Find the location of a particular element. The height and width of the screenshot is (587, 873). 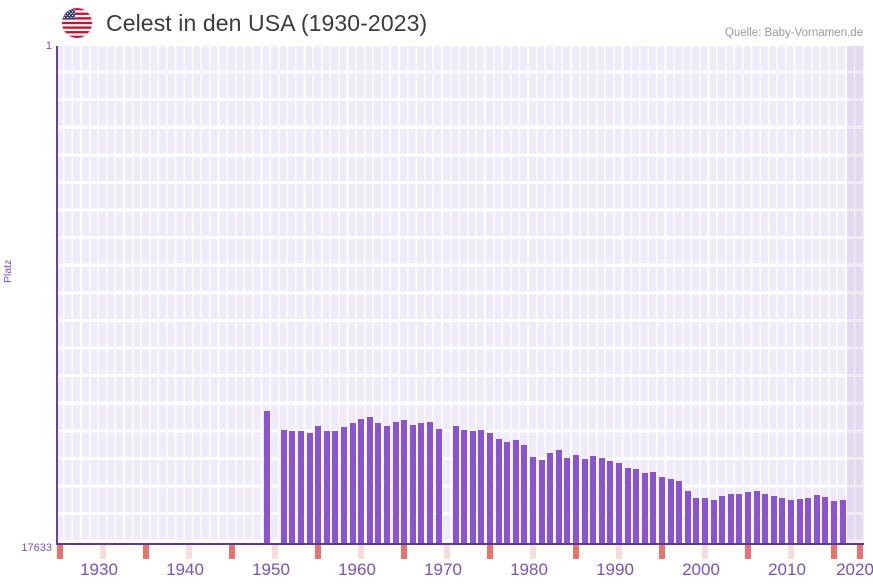

x-axis-label: 2010 is located at coordinates (787, 569).